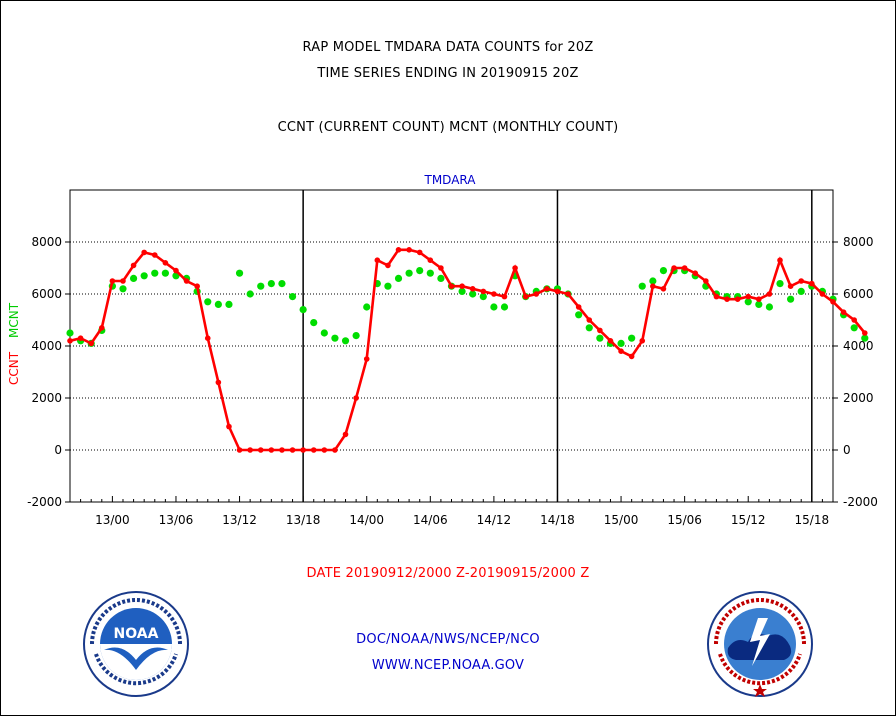 The image size is (896, 716). What do you see at coordinates (494, 520) in the screenshot?
I see `xtick-label: 14/12` at bounding box center [494, 520].